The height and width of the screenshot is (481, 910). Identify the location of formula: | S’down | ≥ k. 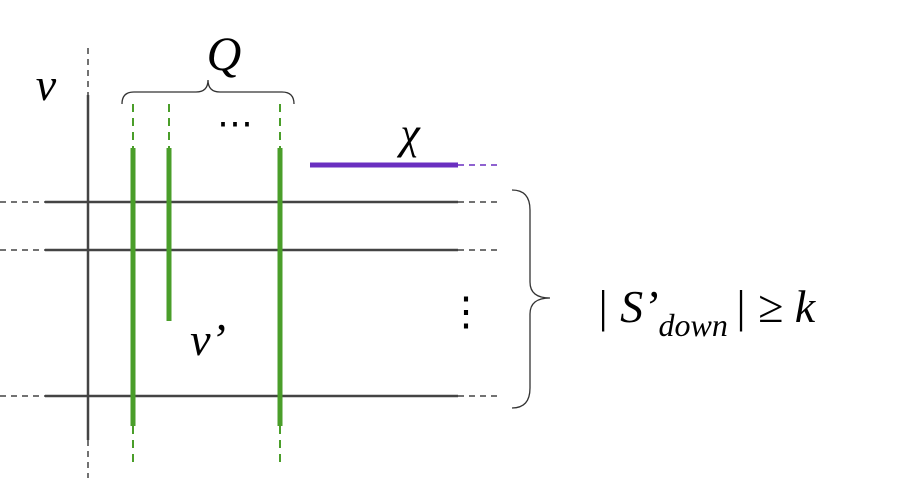
(706, 312).